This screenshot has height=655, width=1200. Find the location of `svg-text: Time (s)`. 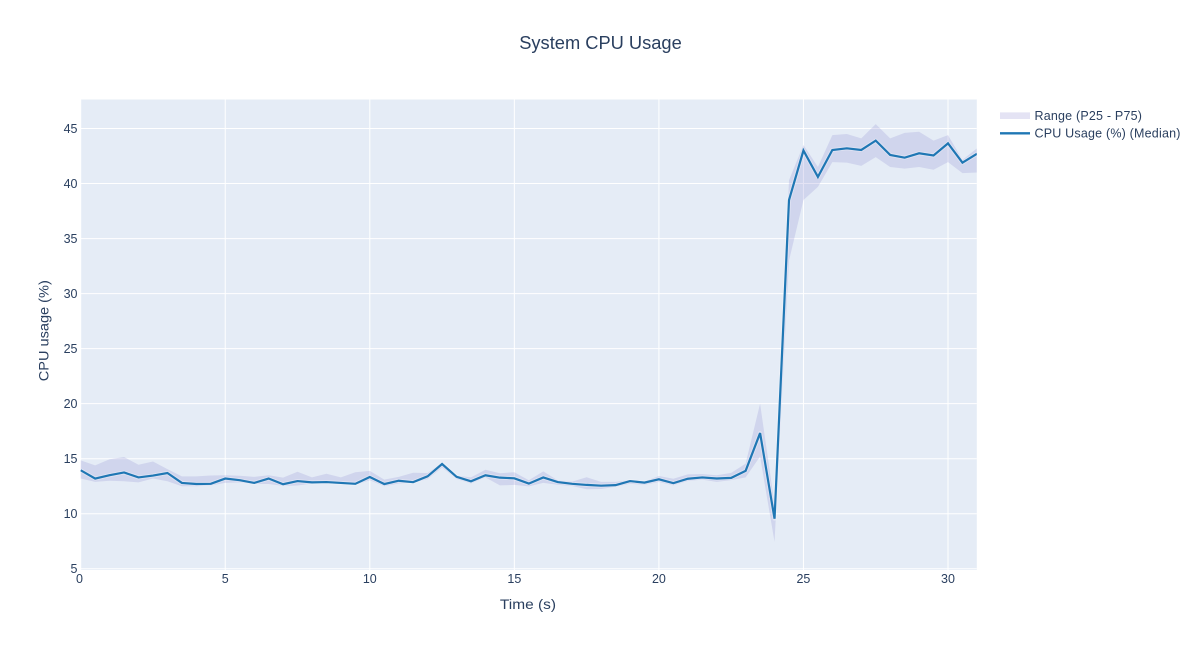

svg-text: Time (s) is located at coordinates (528, 604).